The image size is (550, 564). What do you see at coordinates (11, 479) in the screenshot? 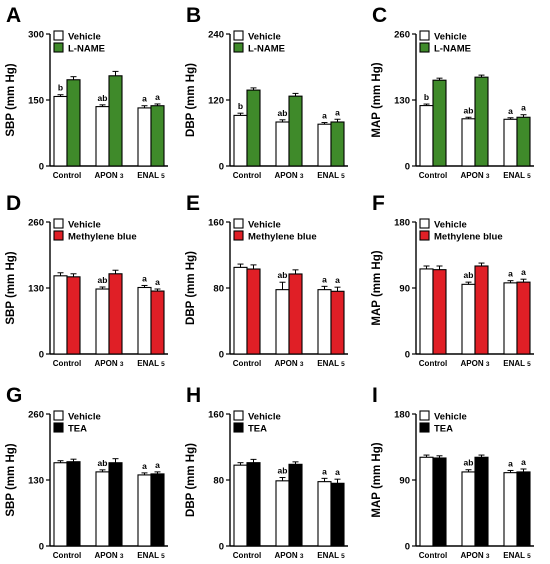
I see `panel-g-y-axis-label: SBP (mm Hg)` at bounding box center [11, 479].